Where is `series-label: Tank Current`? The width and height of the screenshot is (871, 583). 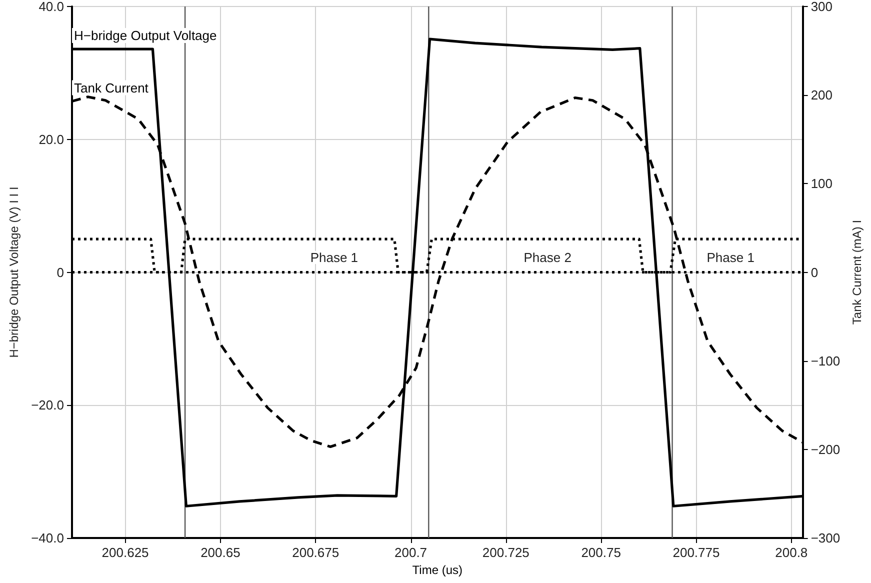
series-label: Tank Current is located at coordinates (111, 88).